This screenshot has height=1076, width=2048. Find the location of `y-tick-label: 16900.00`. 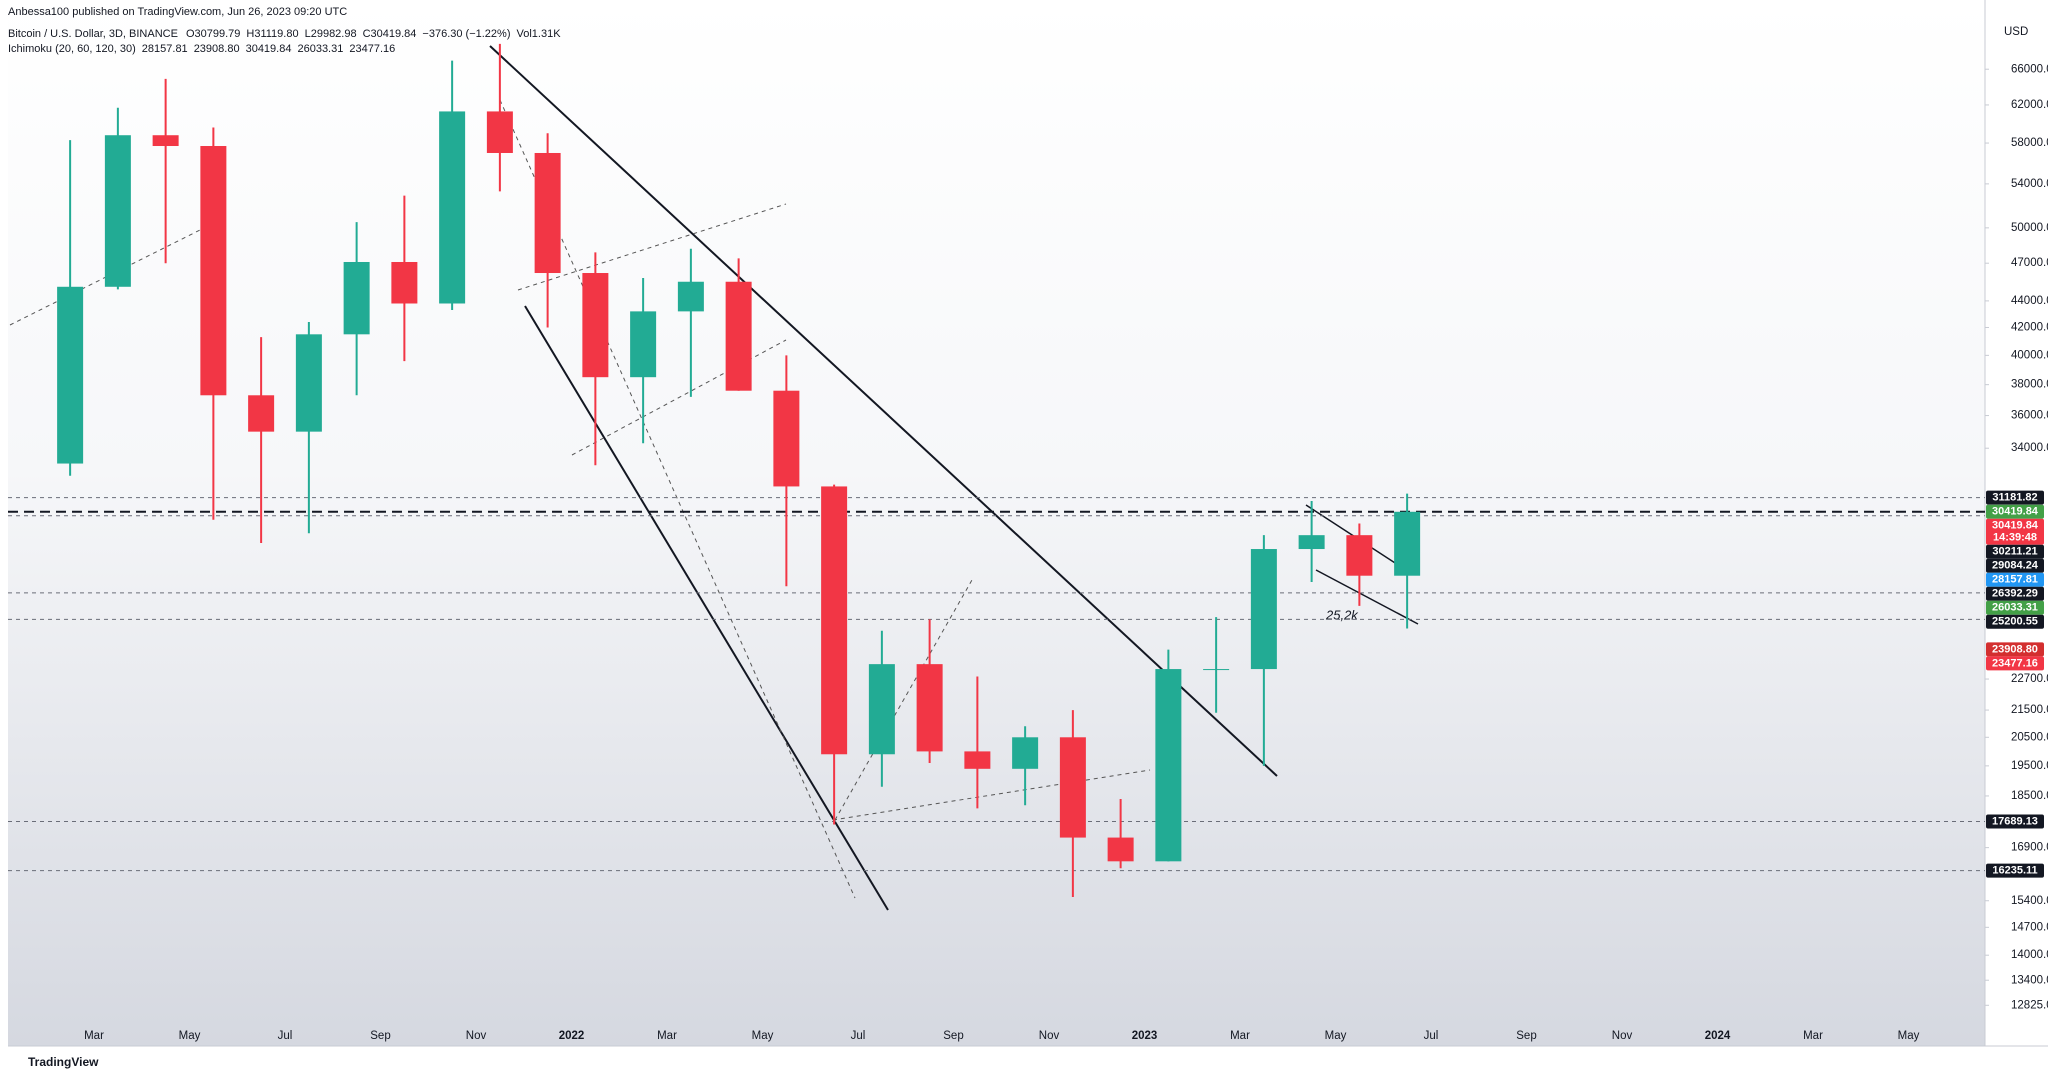

y-tick-label: 16900.00 is located at coordinates (2029, 848).